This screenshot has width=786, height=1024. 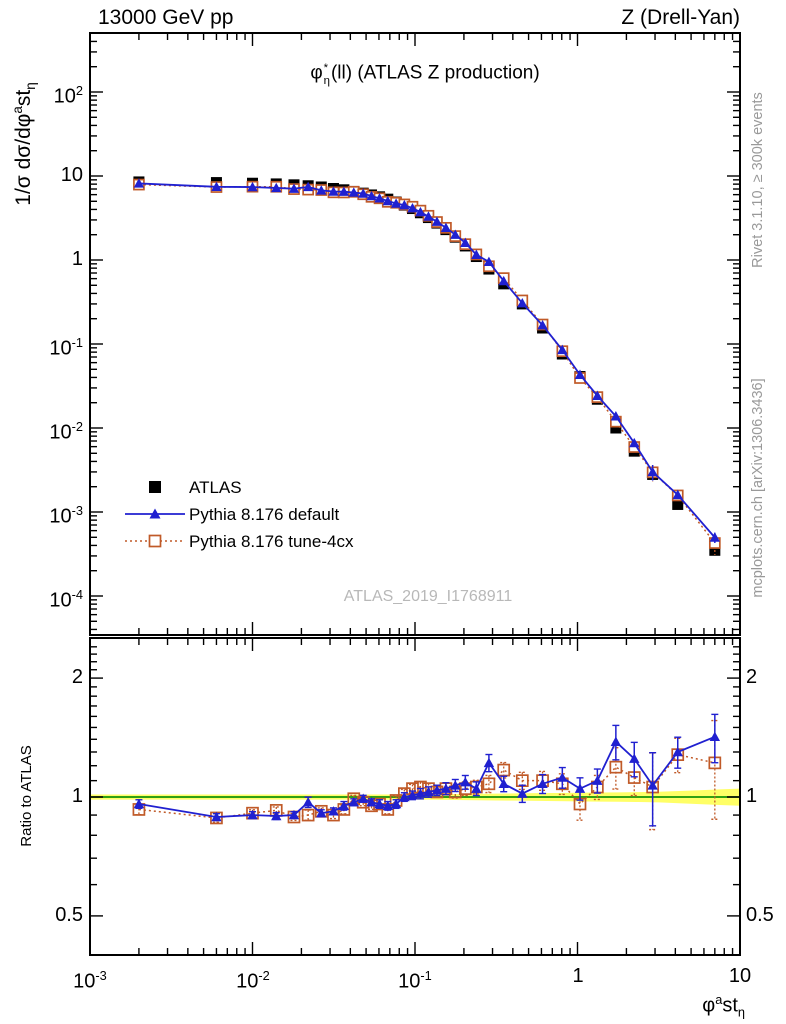 What do you see at coordinates (758, 488) in the screenshot?
I see `mcplots-arxiv-credit: mcplots.cern.ch [arXiv:1306.3436]` at bounding box center [758, 488].